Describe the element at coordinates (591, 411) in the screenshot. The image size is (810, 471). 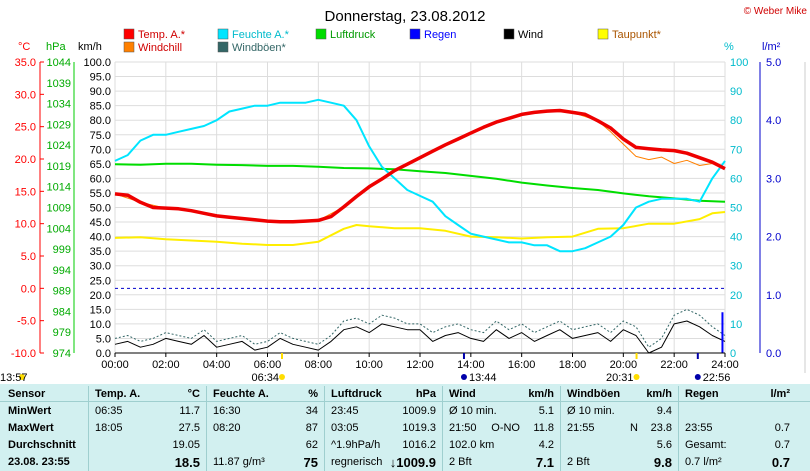
I see `cell-gust-a: Ø 10 min.` at that location.